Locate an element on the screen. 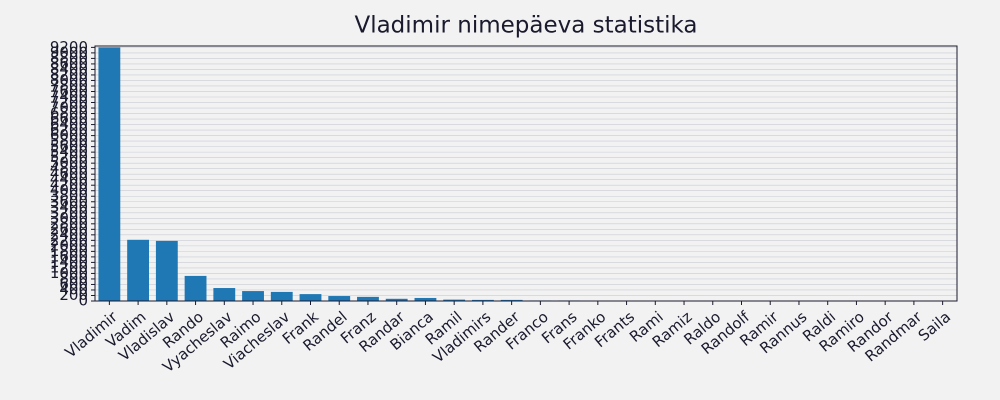 The image size is (1000, 400). y-tick-label: 7000 is located at coordinates (69, 108).